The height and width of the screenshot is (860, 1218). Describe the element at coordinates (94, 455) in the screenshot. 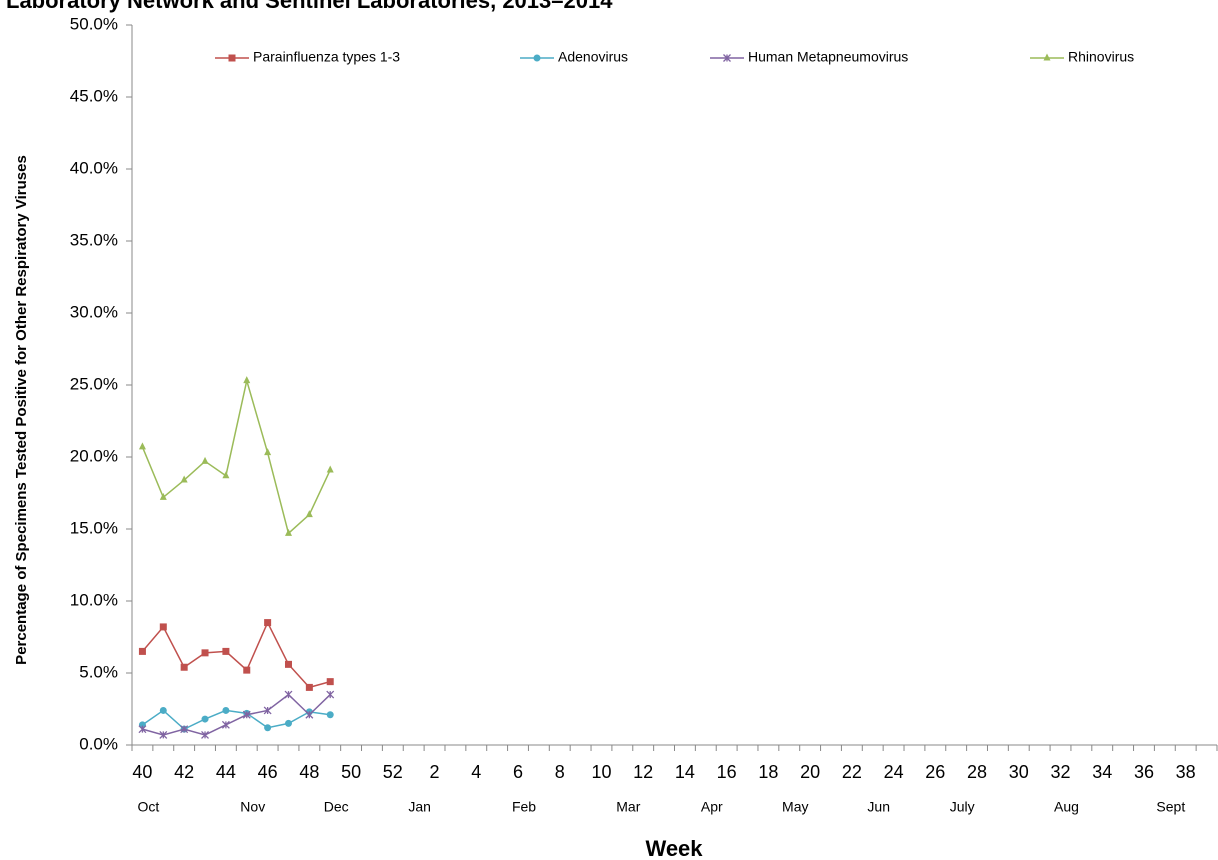

I see `y-tick-label: 20.0%` at that location.